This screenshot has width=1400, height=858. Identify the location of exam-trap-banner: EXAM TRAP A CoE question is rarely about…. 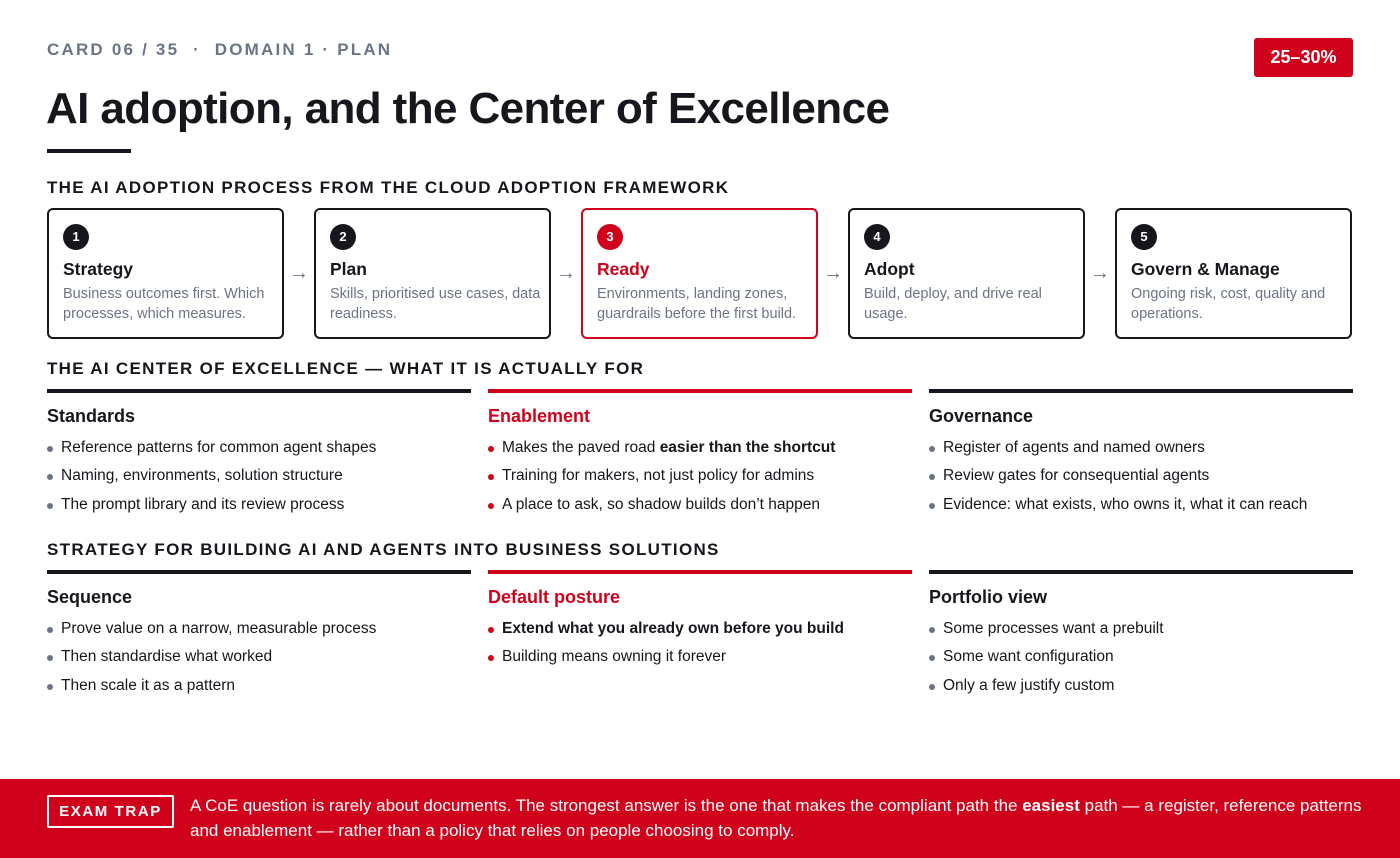
(700, 818).